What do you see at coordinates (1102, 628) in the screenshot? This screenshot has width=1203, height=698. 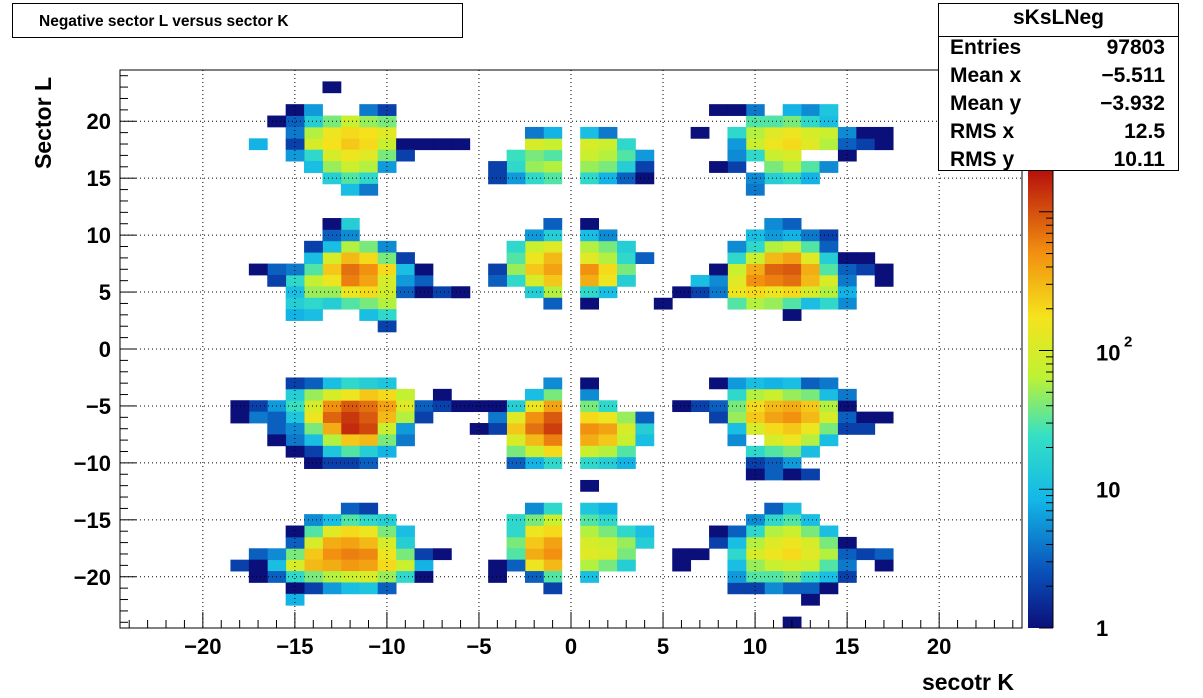 I see `colorbar-tick-label: 1` at bounding box center [1102, 628].